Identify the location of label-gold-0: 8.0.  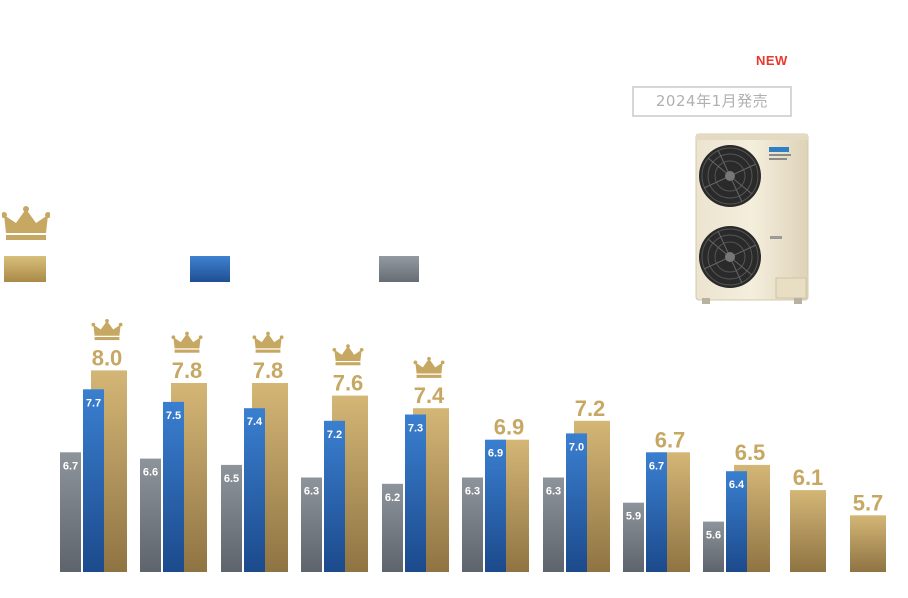
(107, 357).